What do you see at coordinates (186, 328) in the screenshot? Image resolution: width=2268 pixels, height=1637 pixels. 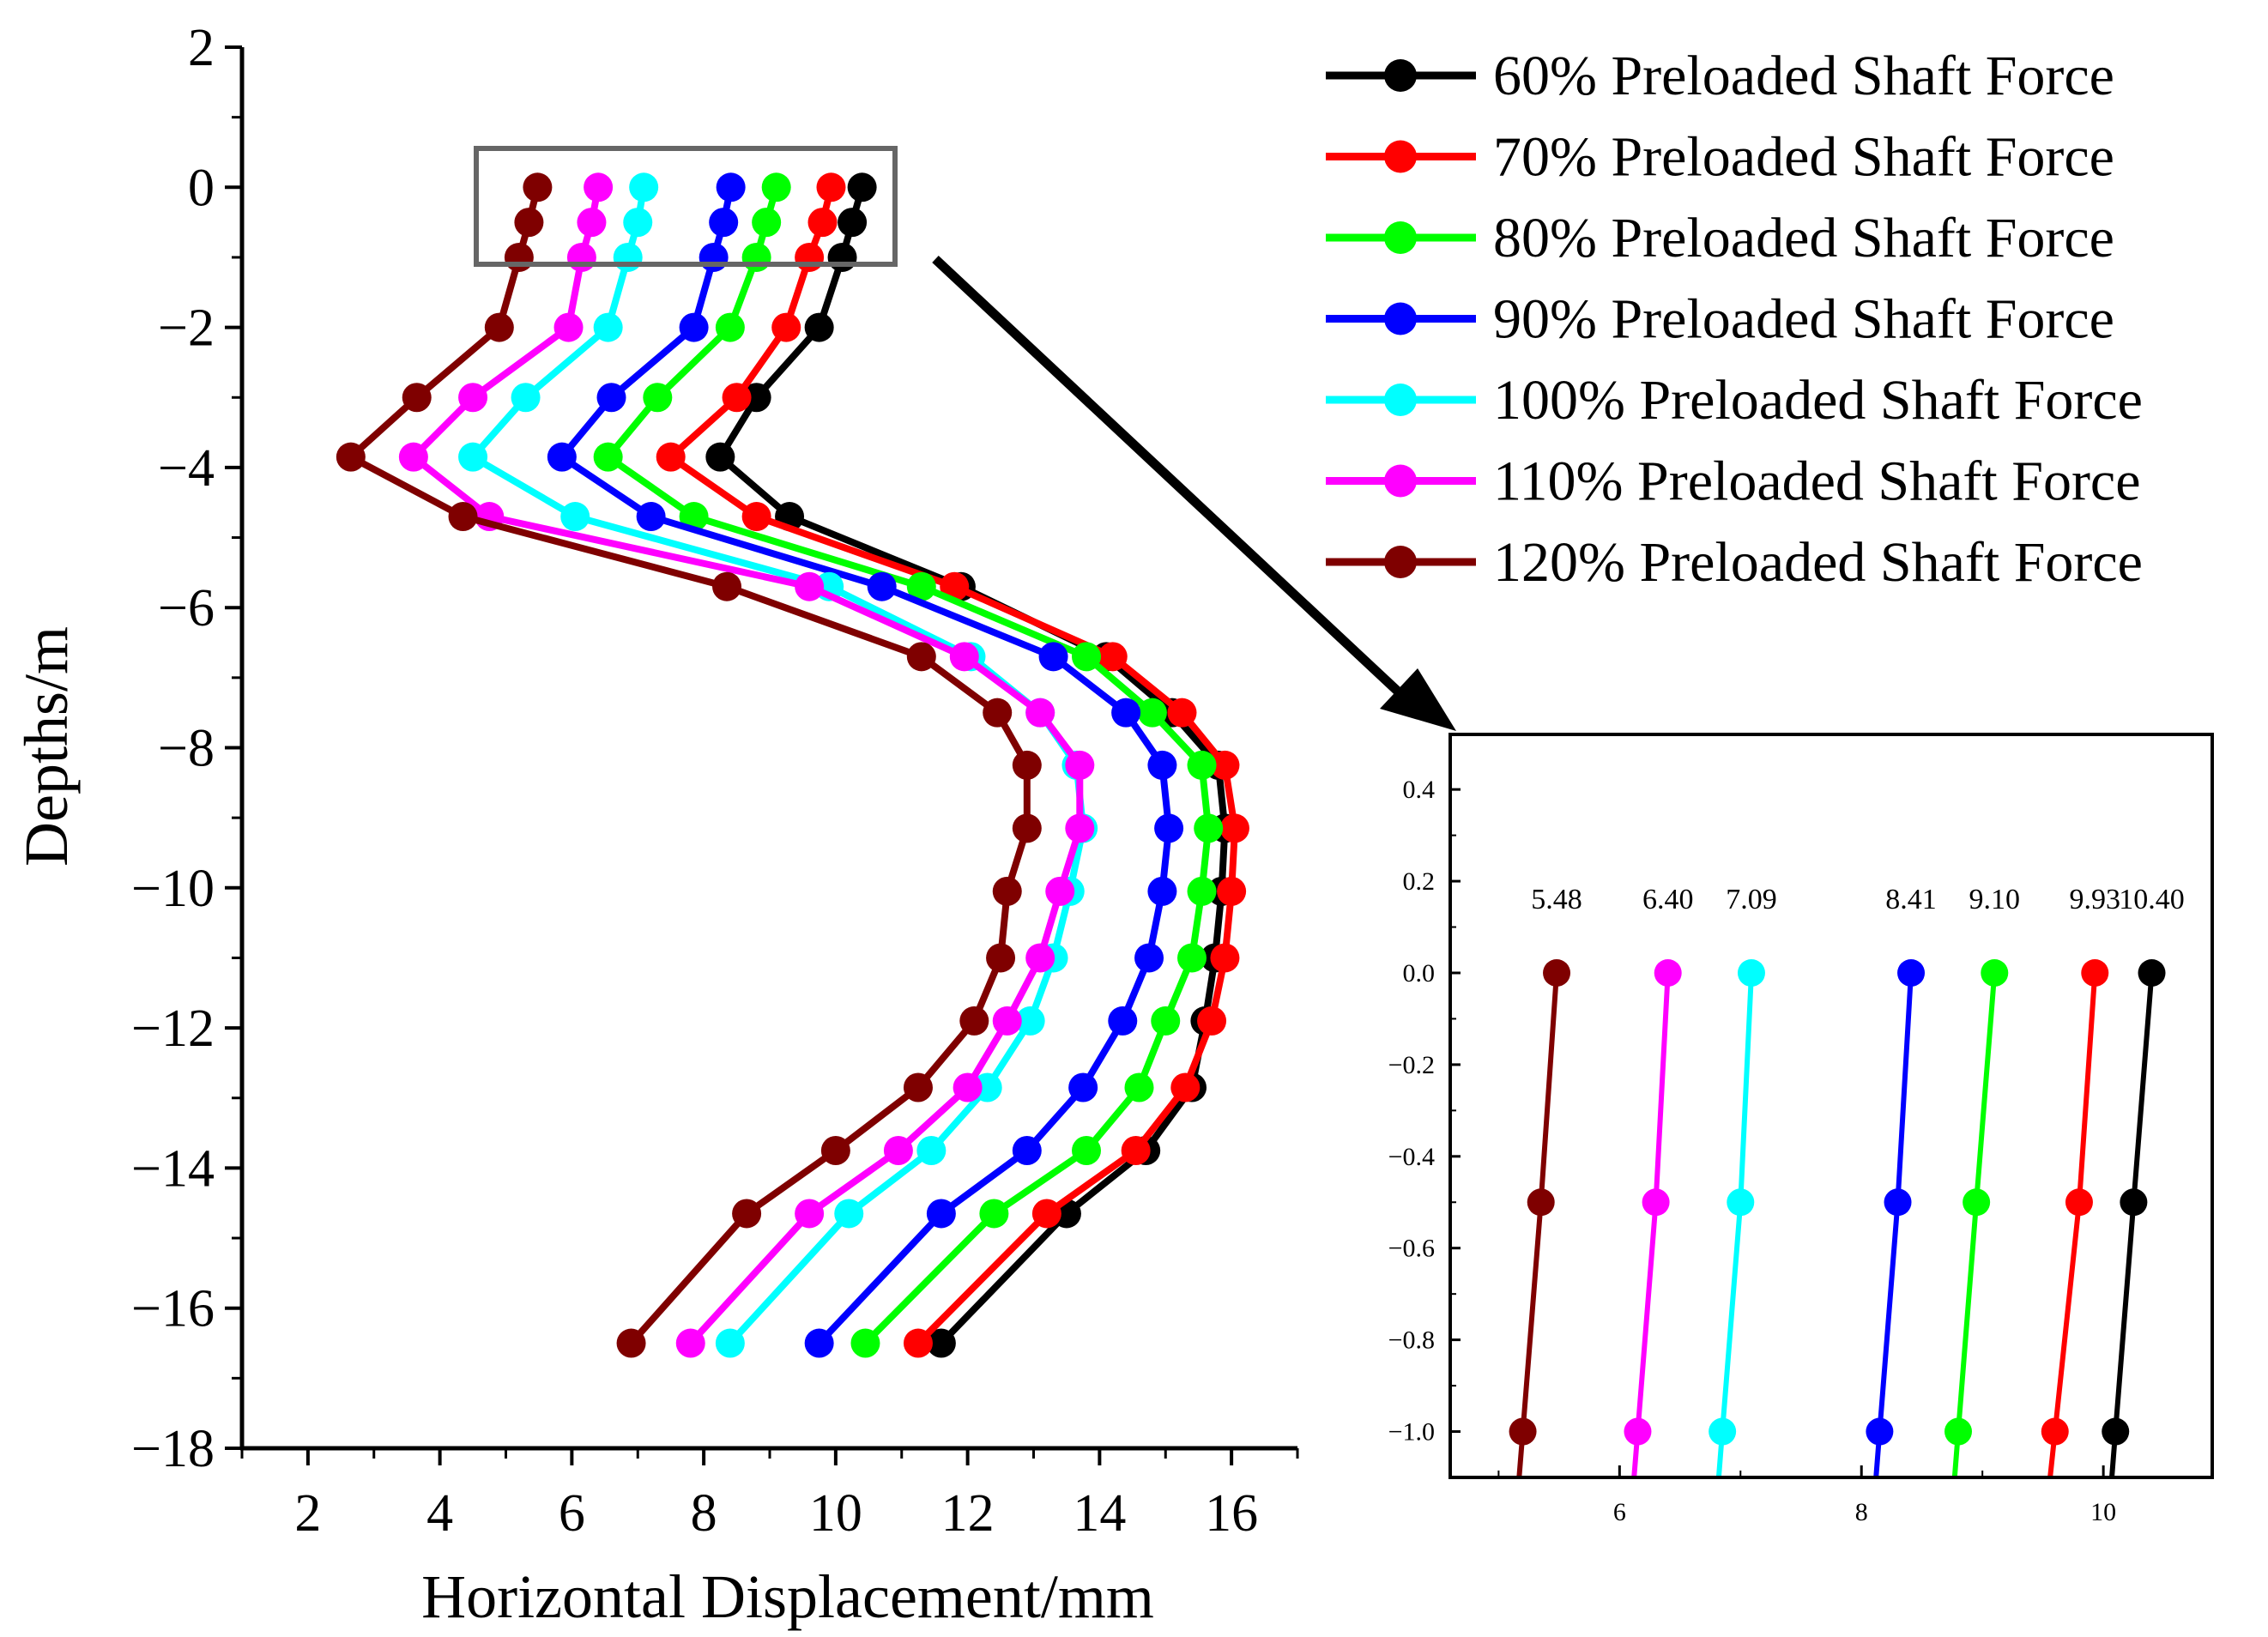 I see `y-tick-label: −2` at bounding box center [186, 328].